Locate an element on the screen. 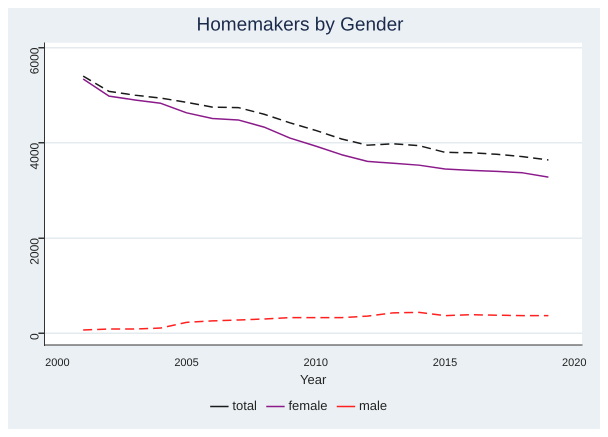 Image resolution: width=608 pixels, height=437 pixels. x-tick-label: 2020 is located at coordinates (574, 362).